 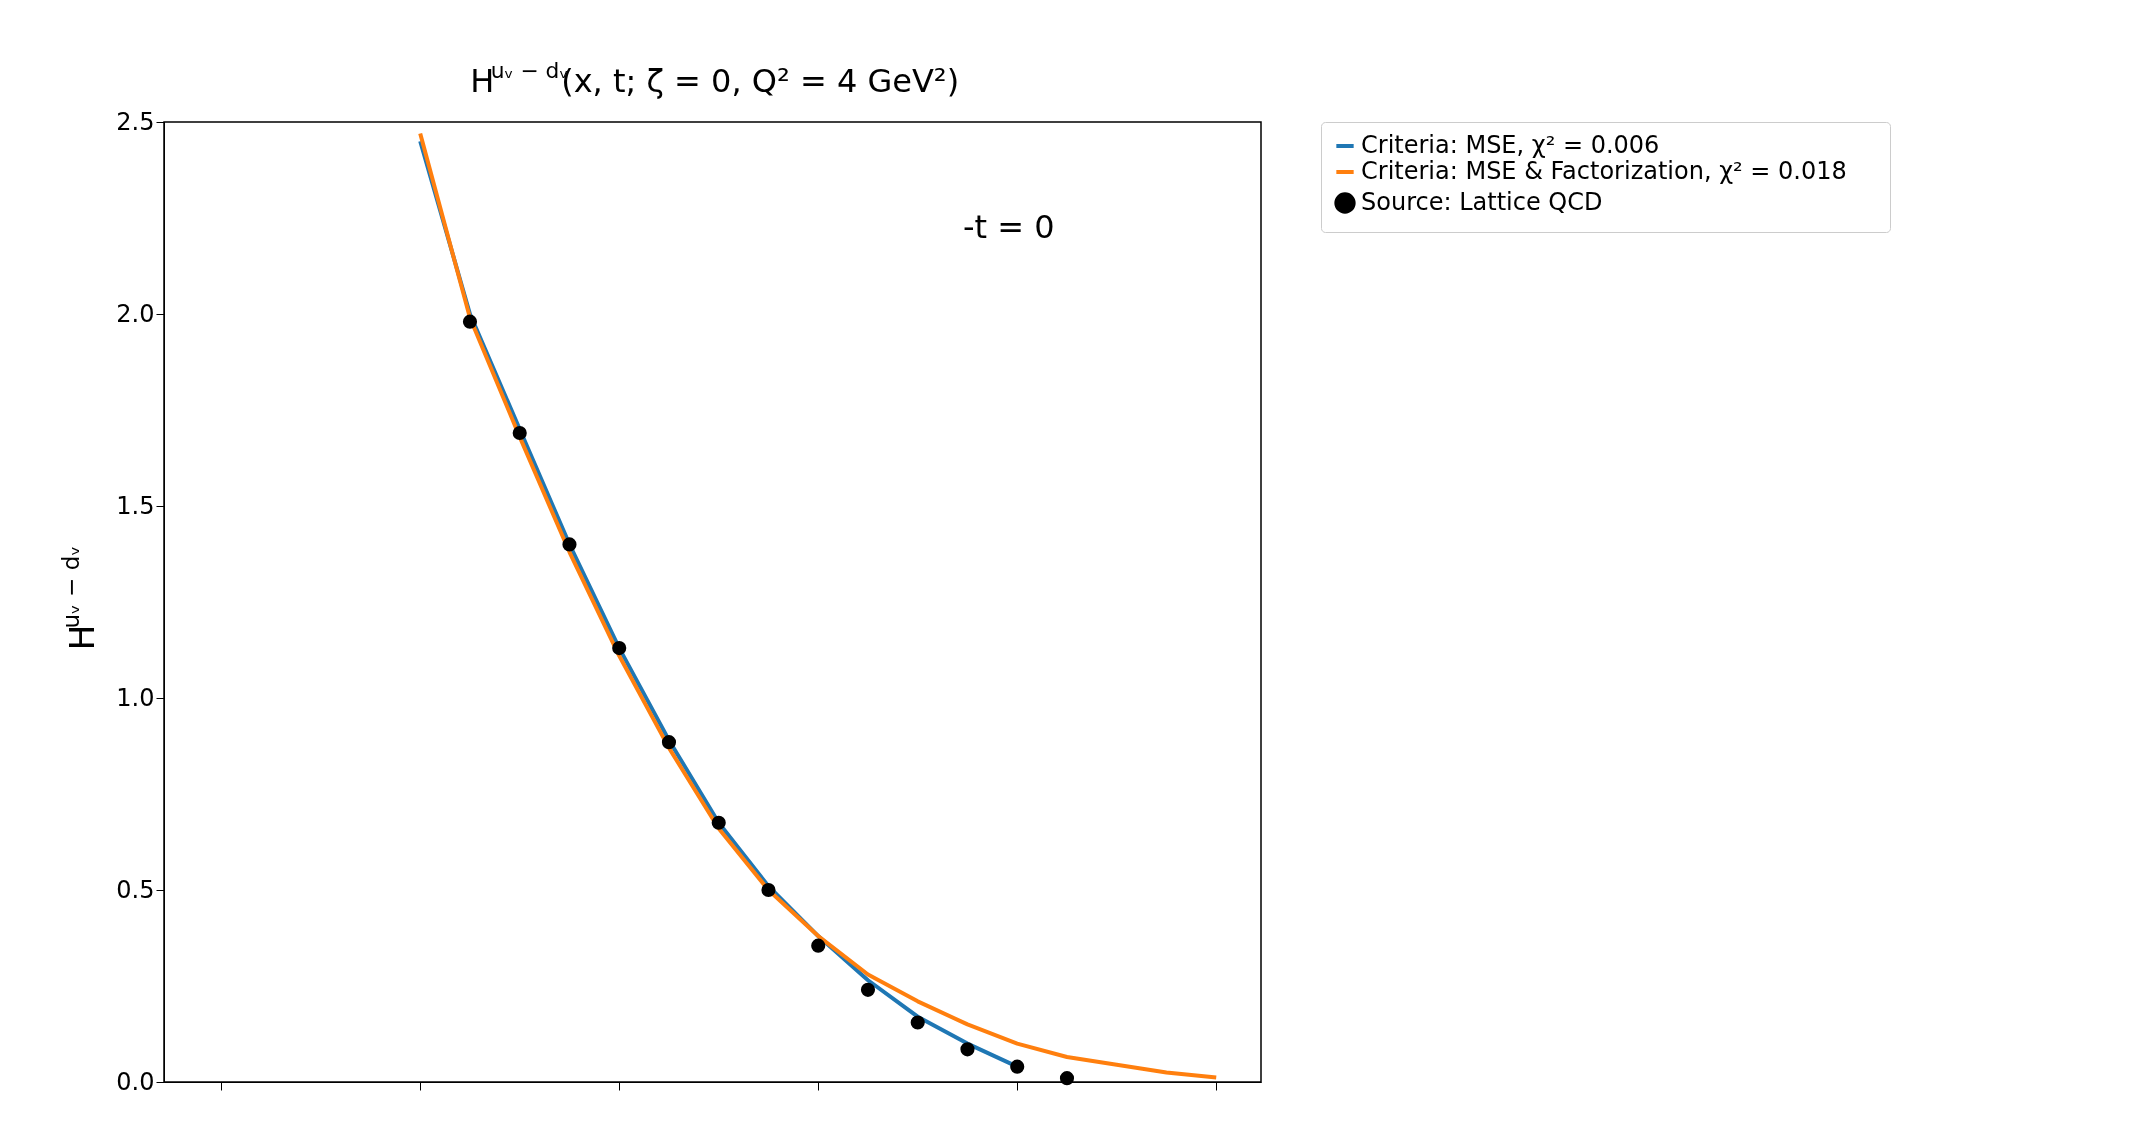 I want to click on y-tick-label: 1.5, so click(x=135, y=505).